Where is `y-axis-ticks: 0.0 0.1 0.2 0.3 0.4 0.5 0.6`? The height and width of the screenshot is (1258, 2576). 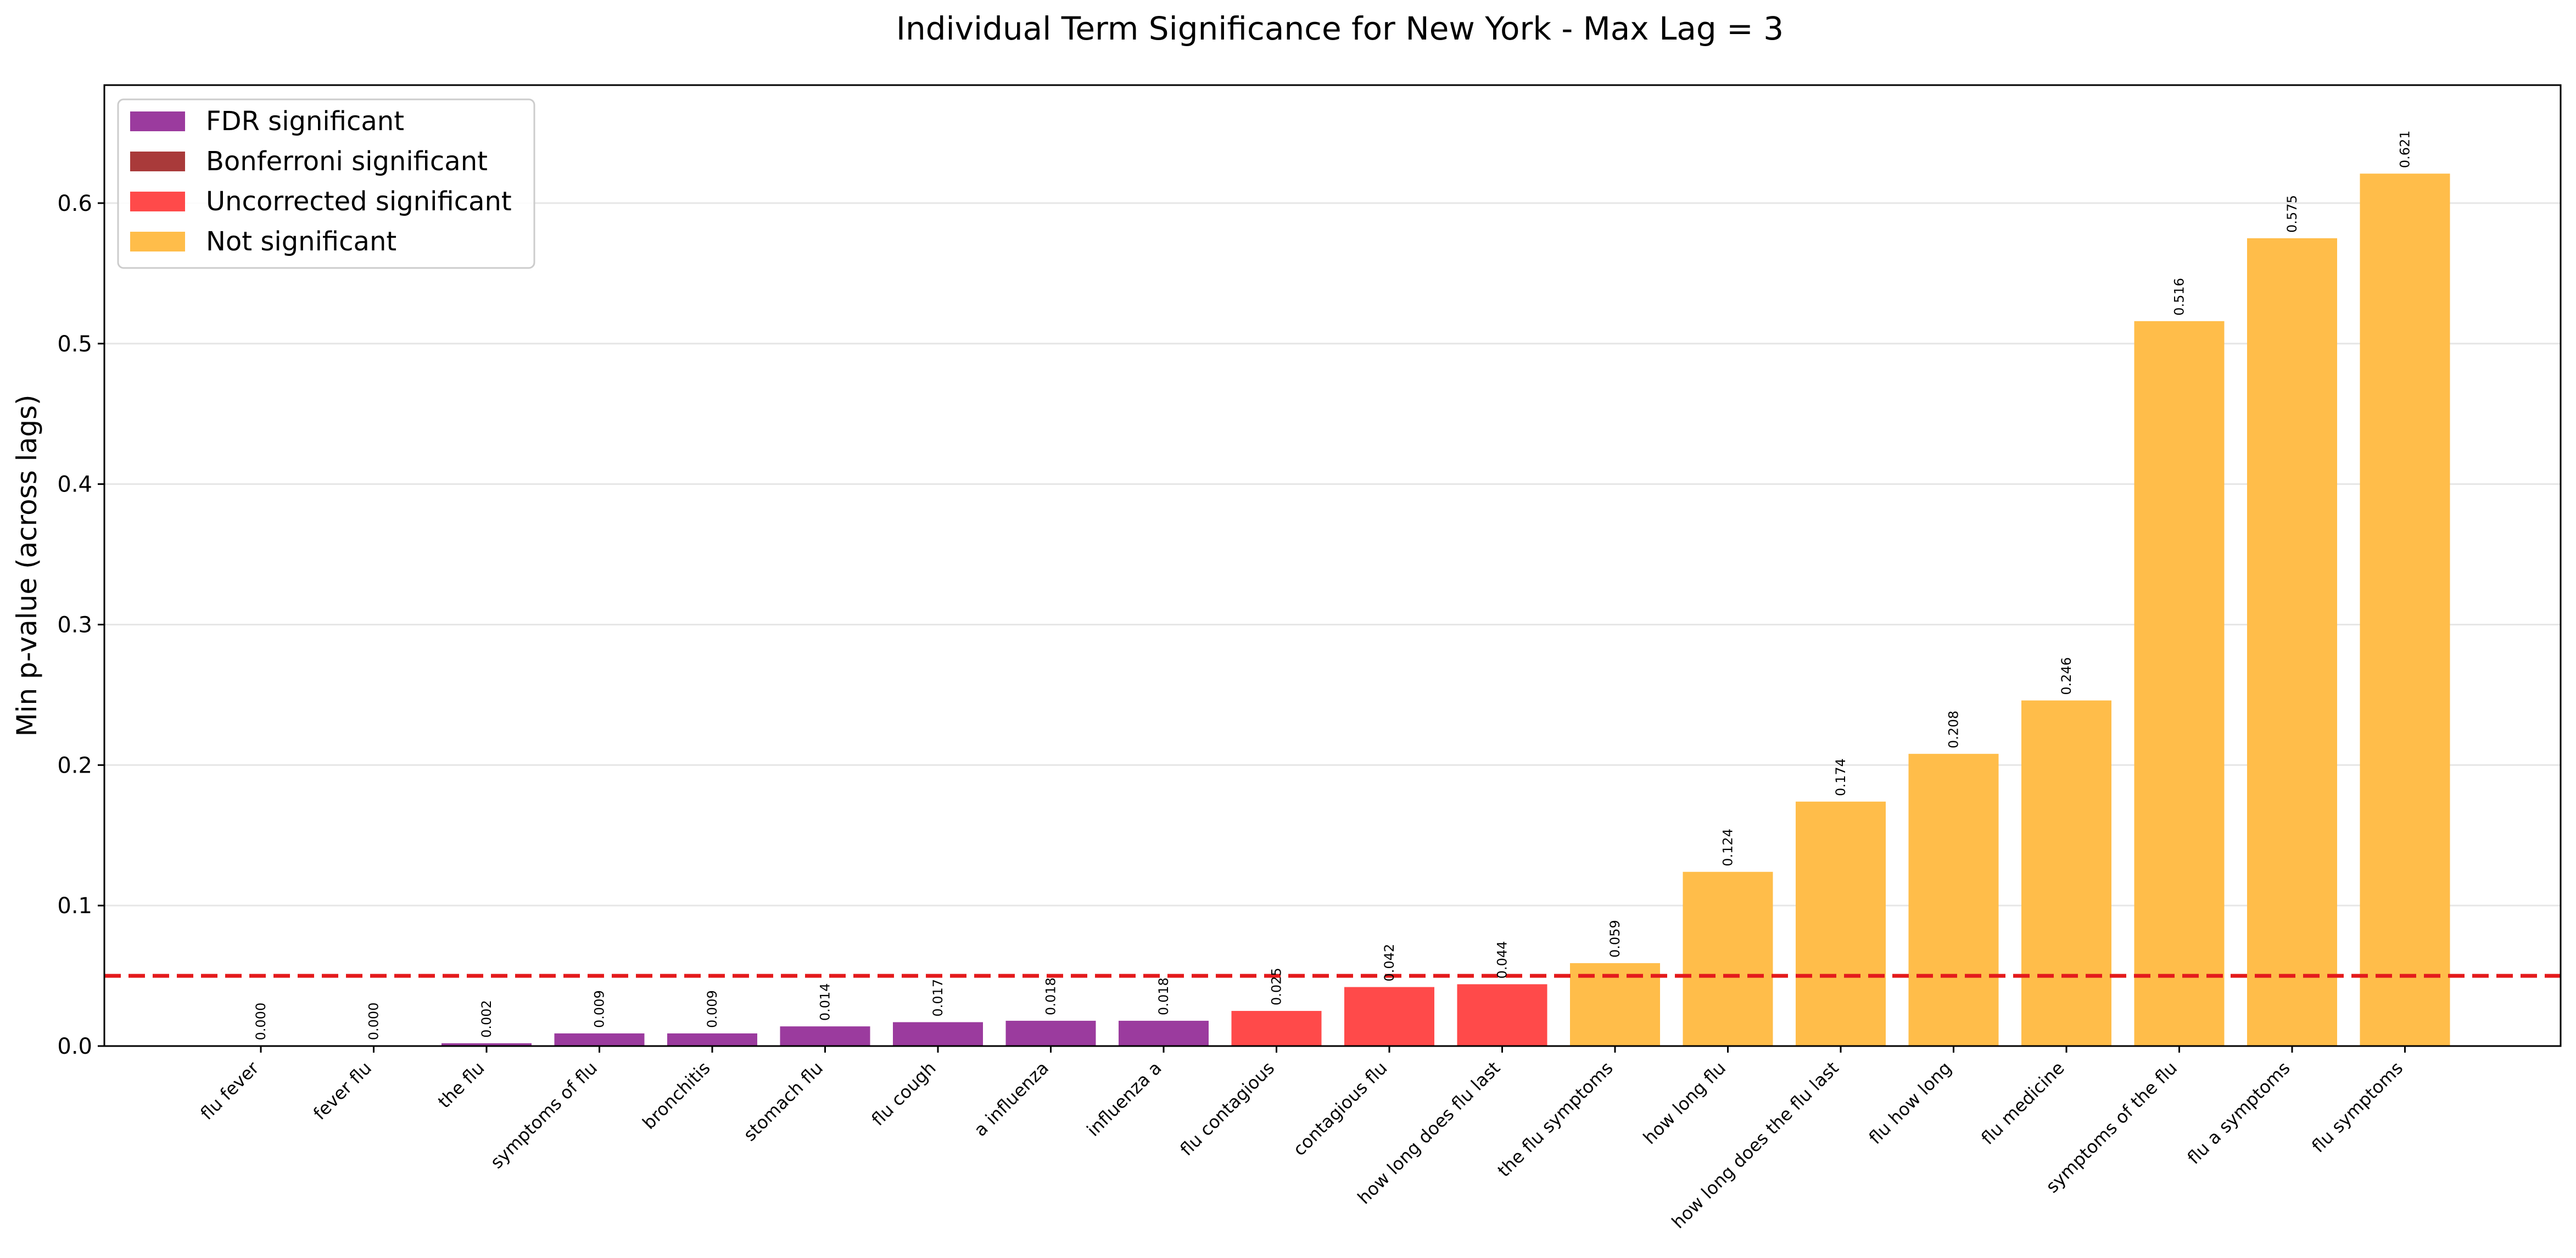
y-axis-ticks: 0.0 0.1 0.2 0.3 0.4 0.5 0.6 is located at coordinates (81, 625).